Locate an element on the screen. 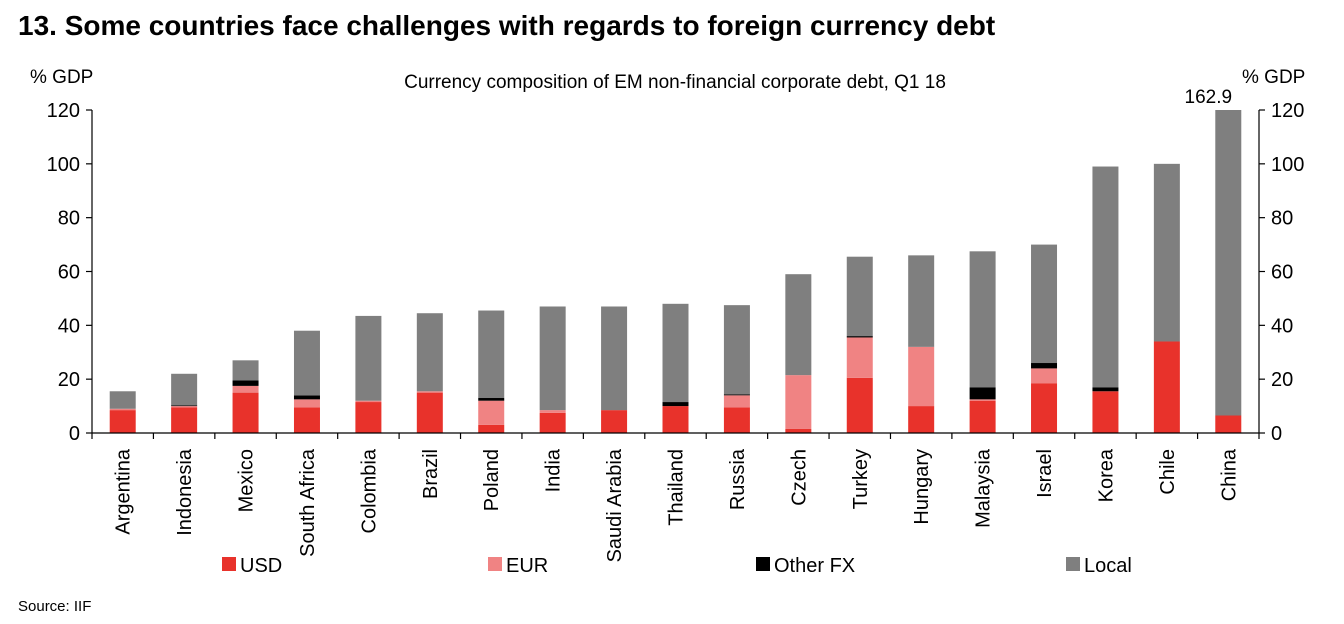  y-axis-right: 0 20 40 60 80 100 120 is located at coordinates (1281, 272).